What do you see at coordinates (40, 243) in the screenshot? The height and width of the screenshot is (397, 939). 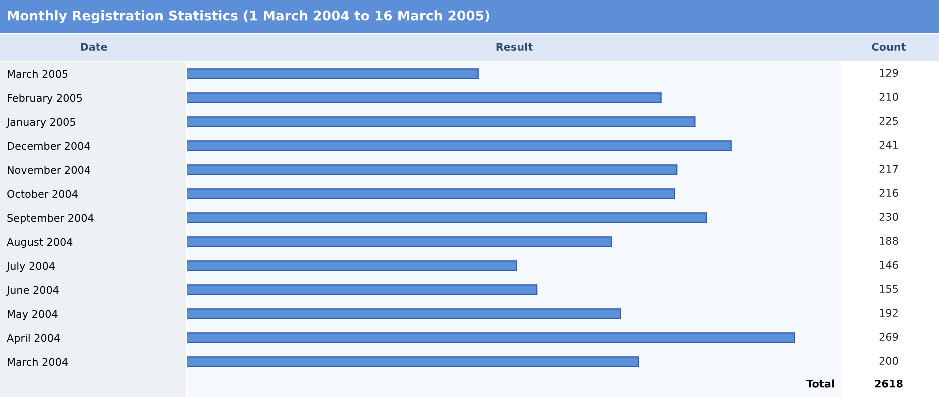 I see `y-tick-label: August 2004` at bounding box center [40, 243].